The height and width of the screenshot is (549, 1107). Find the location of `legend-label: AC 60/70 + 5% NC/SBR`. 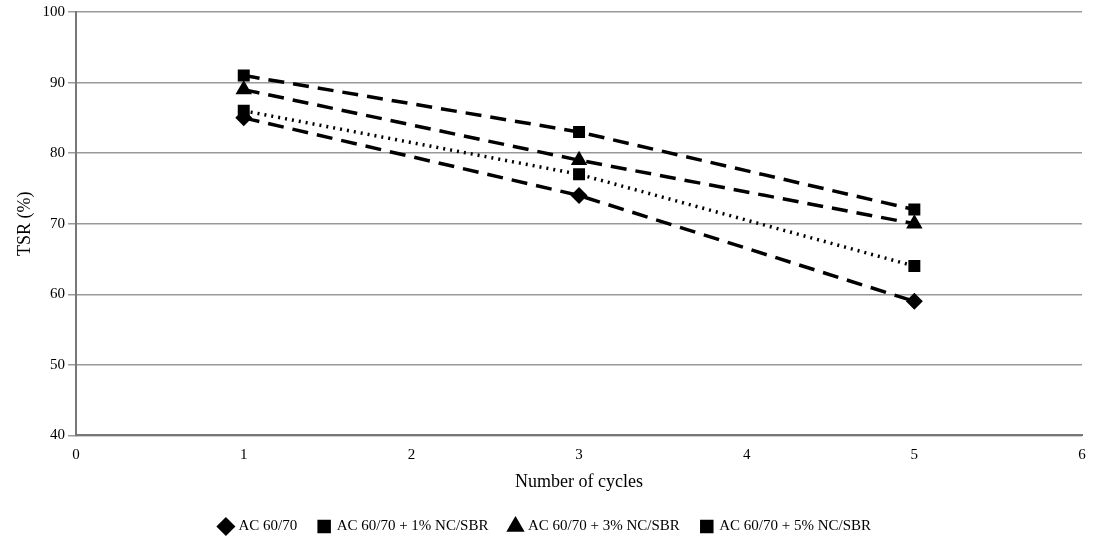

legend-label: AC 60/70 + 5% NC/SBR is located at coordinates (795, 525).